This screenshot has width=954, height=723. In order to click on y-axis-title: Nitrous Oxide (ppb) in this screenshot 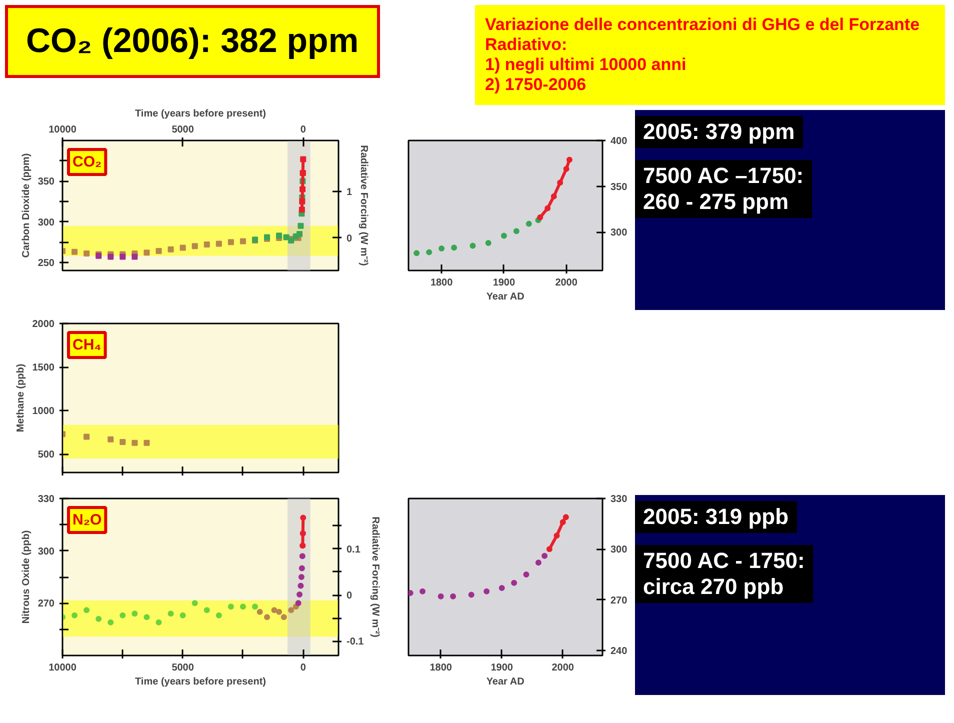, I will do `click(26, 577)`.